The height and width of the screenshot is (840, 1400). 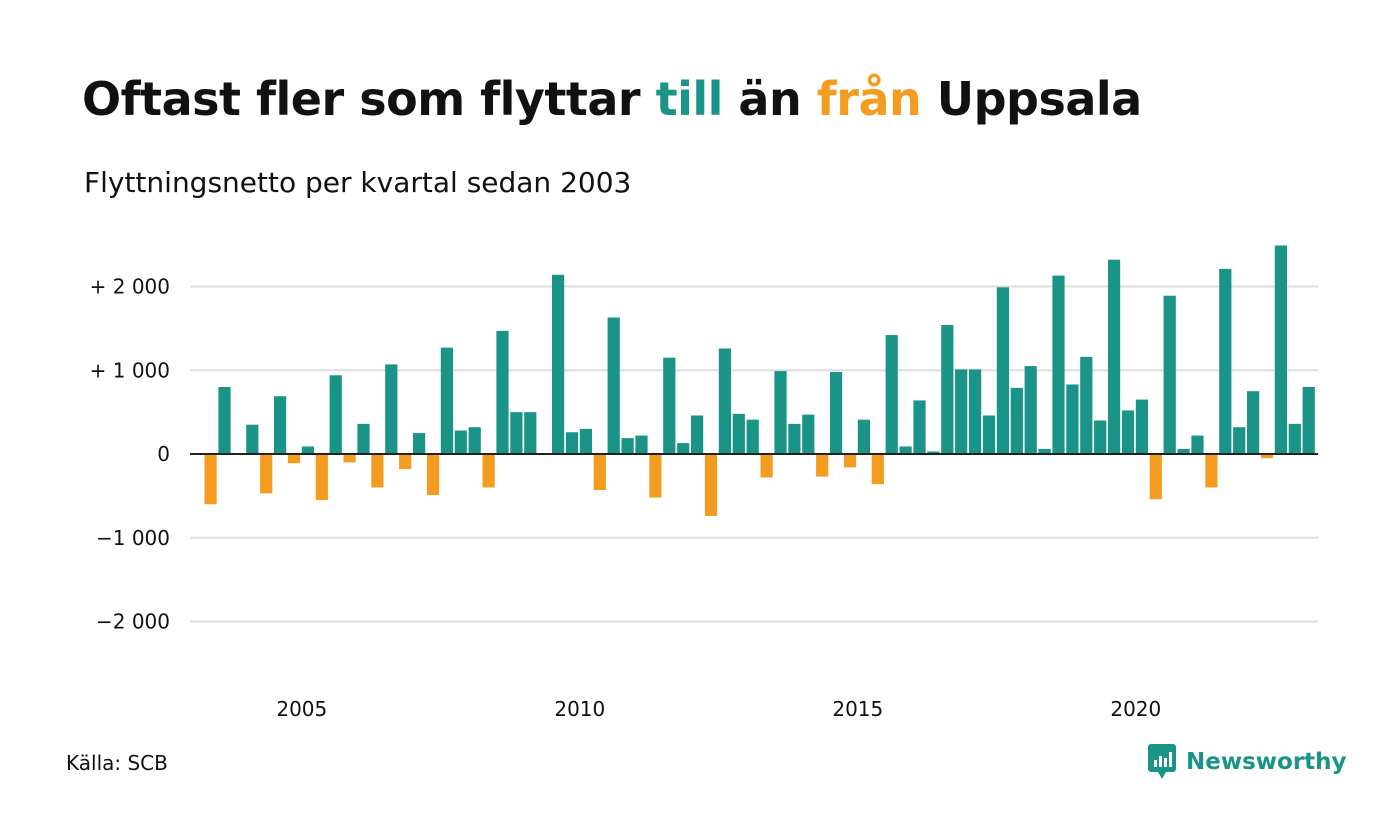 I want to click on title-highlight-fran: från, so click(x=869, y=99).